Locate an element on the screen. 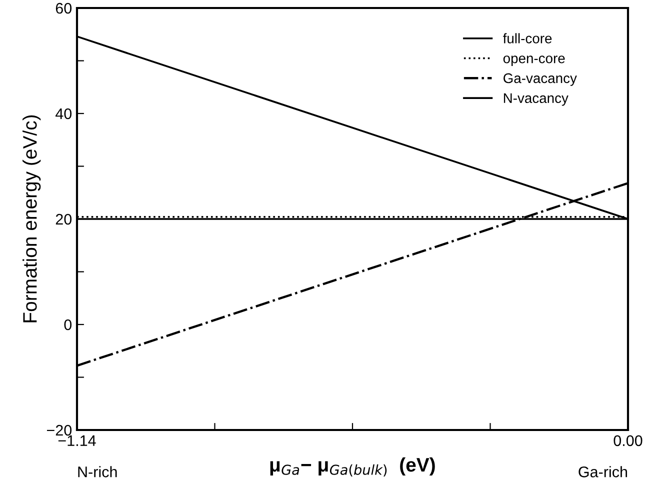  text: Ga-rich is located at coordinates (603, 472).